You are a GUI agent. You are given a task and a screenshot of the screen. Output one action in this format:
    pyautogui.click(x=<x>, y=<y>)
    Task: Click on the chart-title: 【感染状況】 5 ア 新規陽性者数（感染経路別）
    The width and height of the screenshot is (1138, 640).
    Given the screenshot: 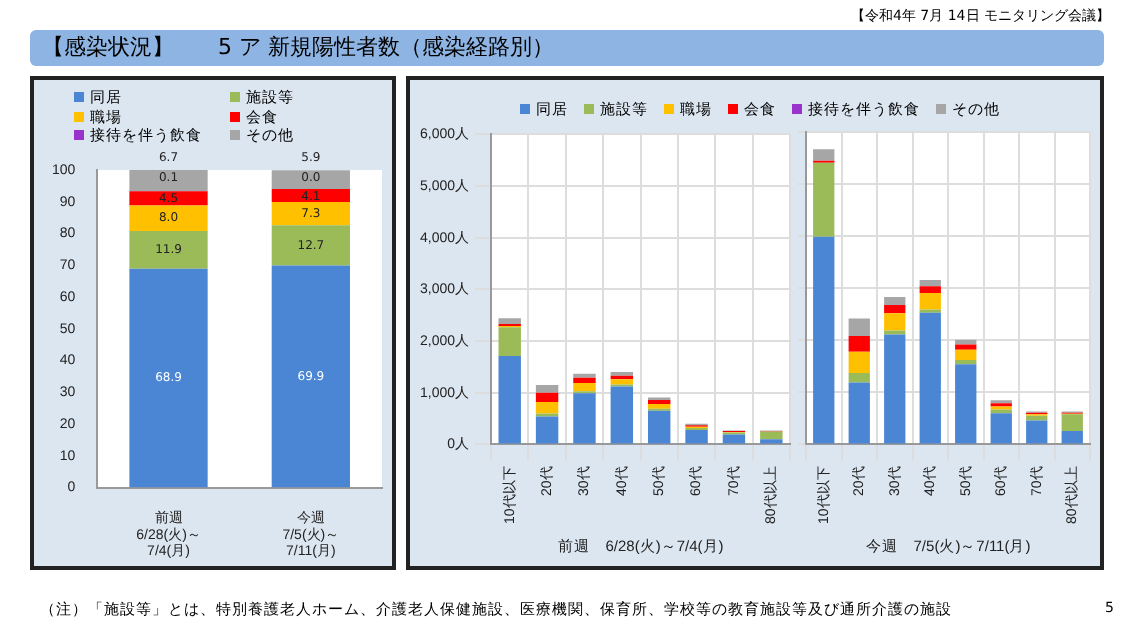 What is the action you would take?
    pyautogui.click(x=567, y=48)
    